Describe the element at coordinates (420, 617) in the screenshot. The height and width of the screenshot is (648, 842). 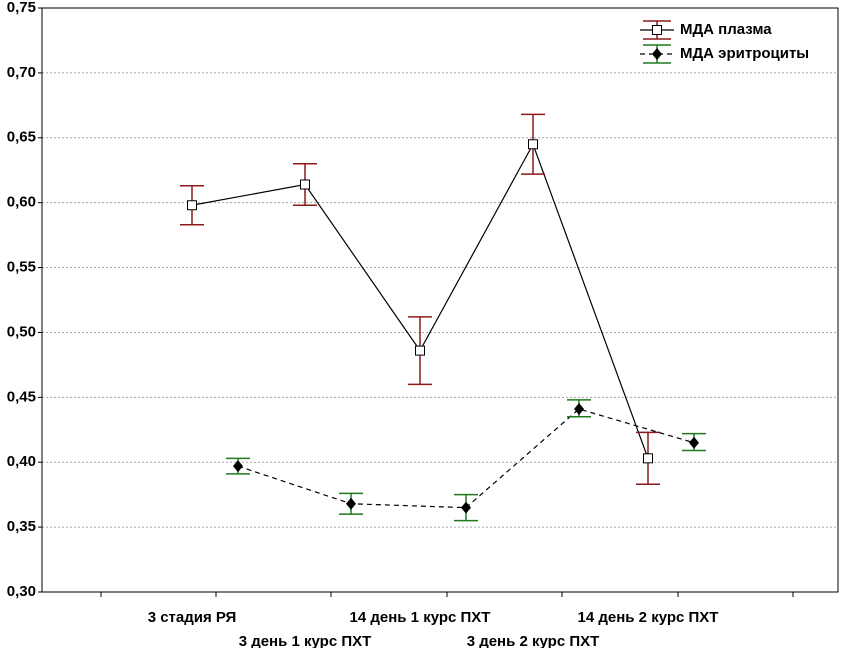
I see `x-category-label: 14 день 1 курс ПХТ` at that location.